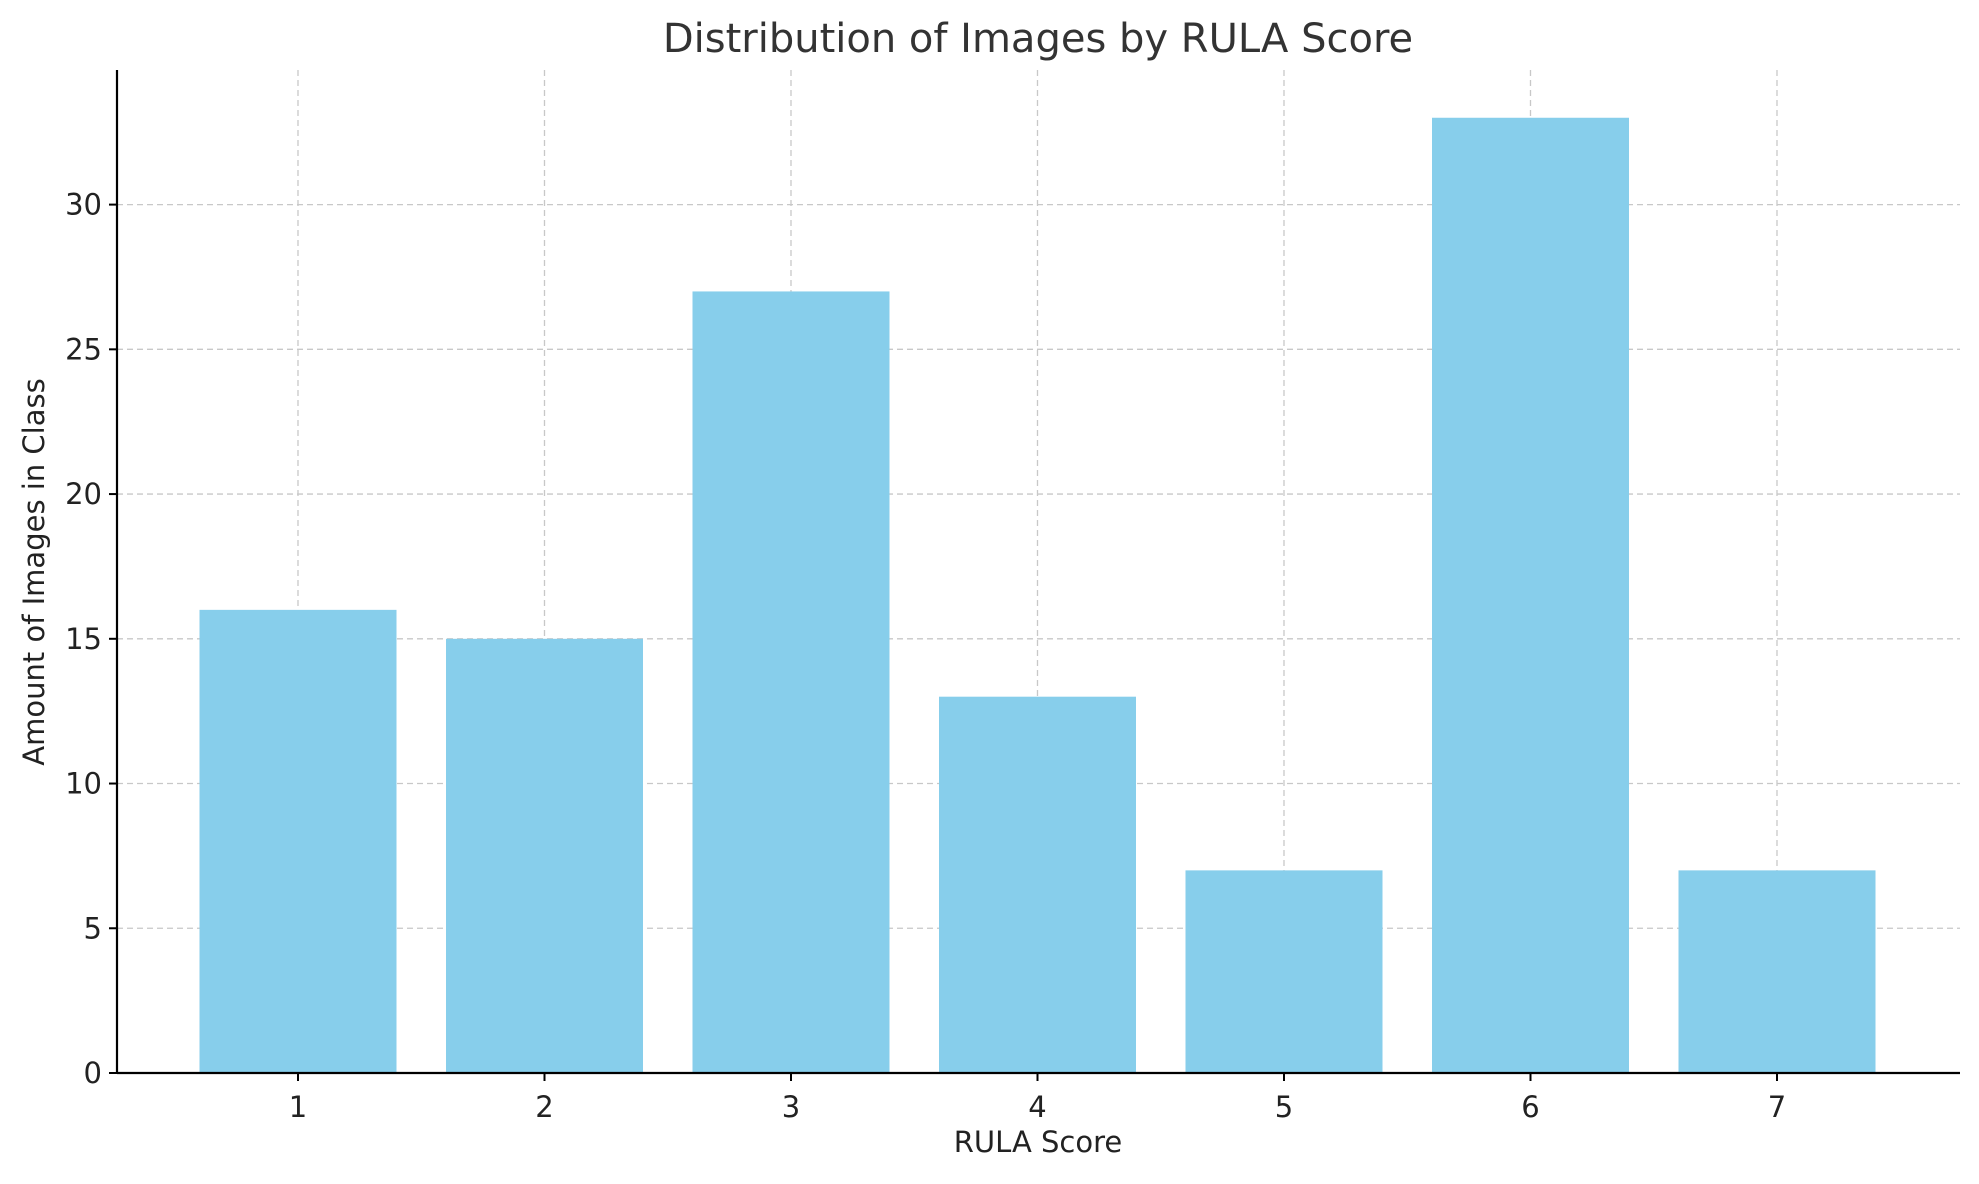  Describe the element at coordinates (1038, 39) in the screenshot. I see `chart-title: Distribution of Images by RULA Score` at that location.